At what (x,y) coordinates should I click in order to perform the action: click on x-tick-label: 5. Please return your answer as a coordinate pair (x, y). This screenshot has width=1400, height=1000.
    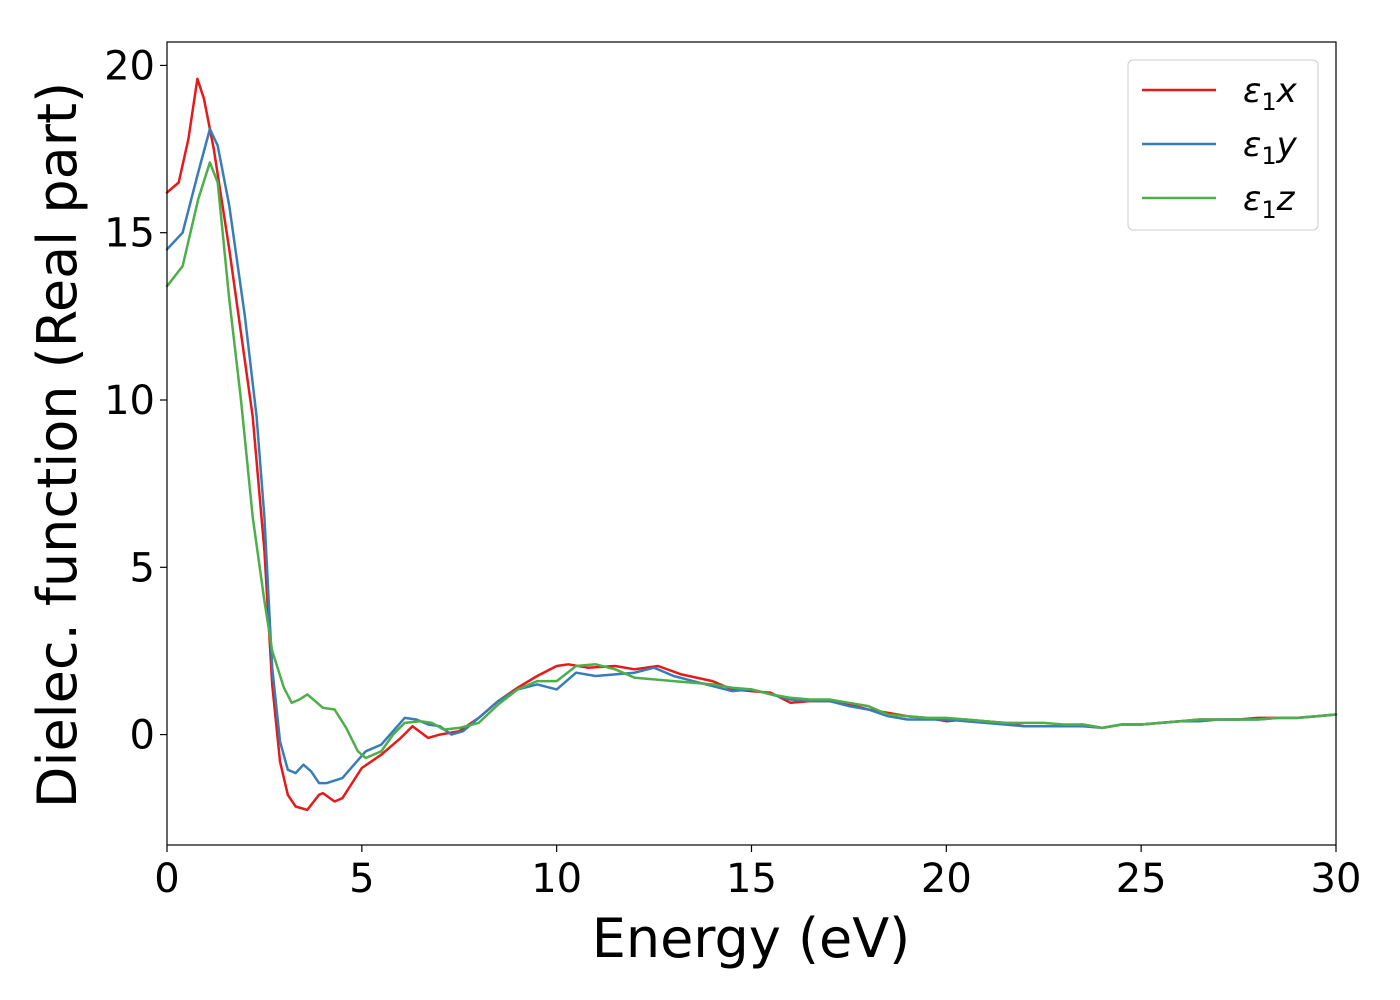
    Looking at the image, I should click on (361, 879).